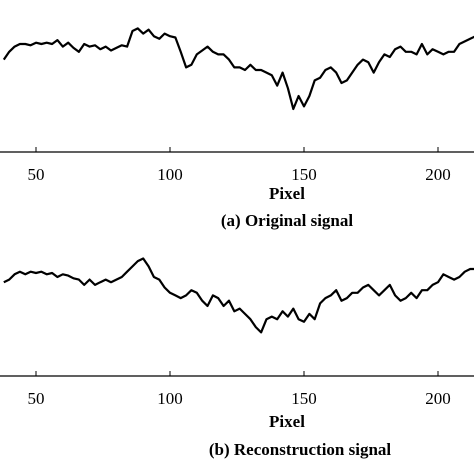 Image resolution: width=474 pixels, height=474 pixels. Describe the element at coordinates (287, 421) in the screenshot. I see `panel-b-xlabel: Pixel` at that location.